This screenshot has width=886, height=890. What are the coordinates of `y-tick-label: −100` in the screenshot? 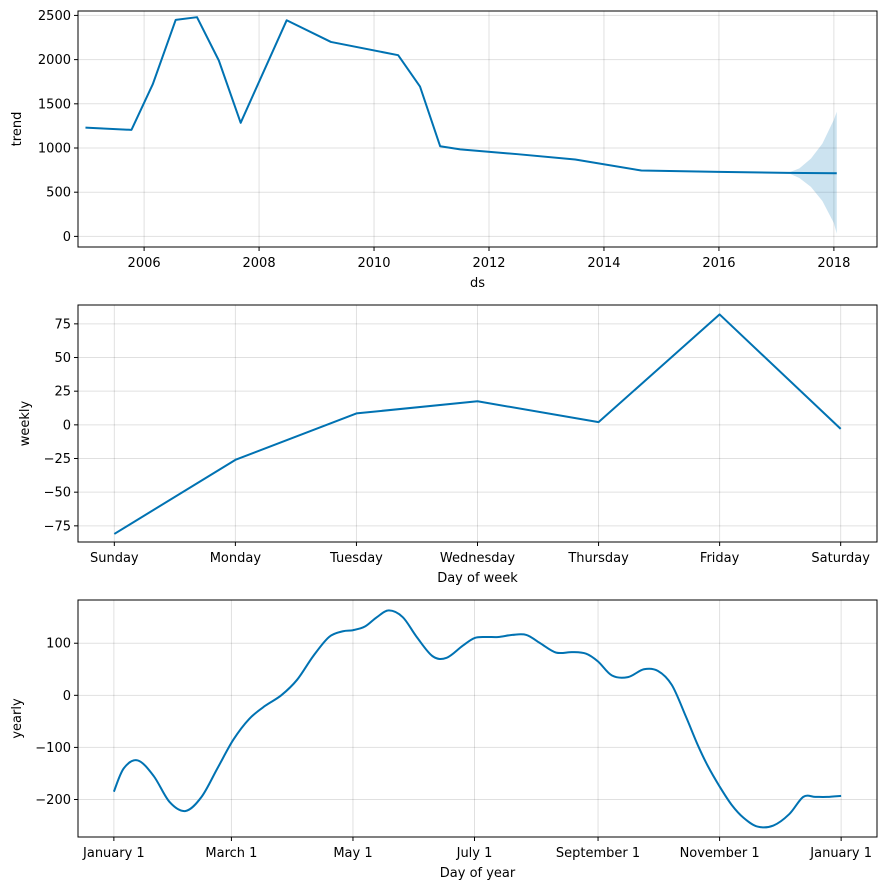 It's located at (53, 748).